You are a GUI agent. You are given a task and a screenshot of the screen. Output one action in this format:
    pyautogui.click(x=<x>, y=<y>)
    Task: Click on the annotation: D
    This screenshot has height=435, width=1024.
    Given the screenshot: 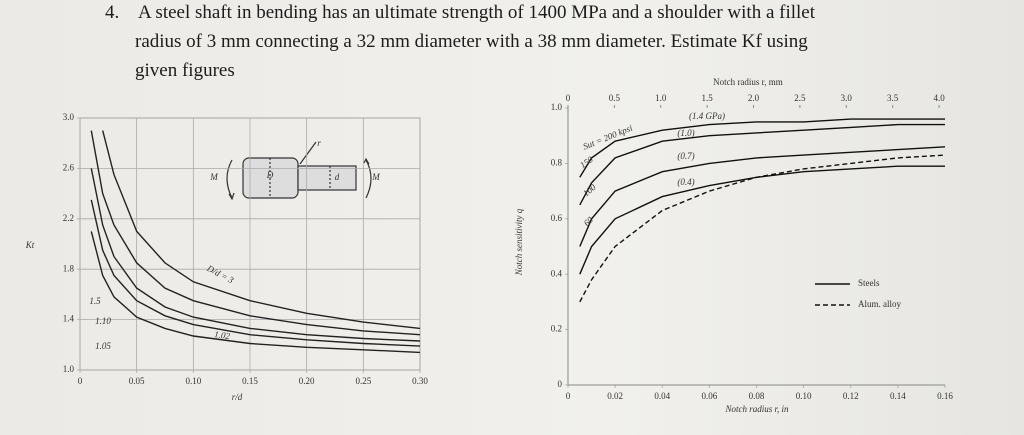 What is the action you would take?
    pyautogui.click(x=270, y=175)
    